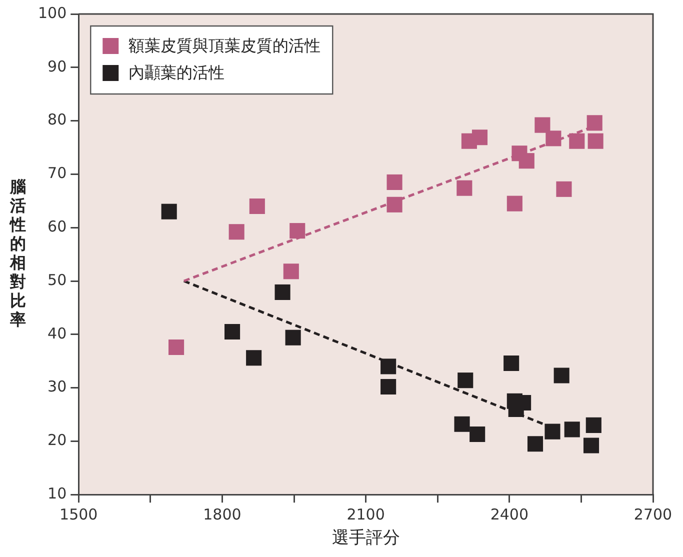 This screenshot has height=557, width=683. Describe the element at coordinates (57, 66) in the screenshot. I see `y-tick-label: 90` at that location.